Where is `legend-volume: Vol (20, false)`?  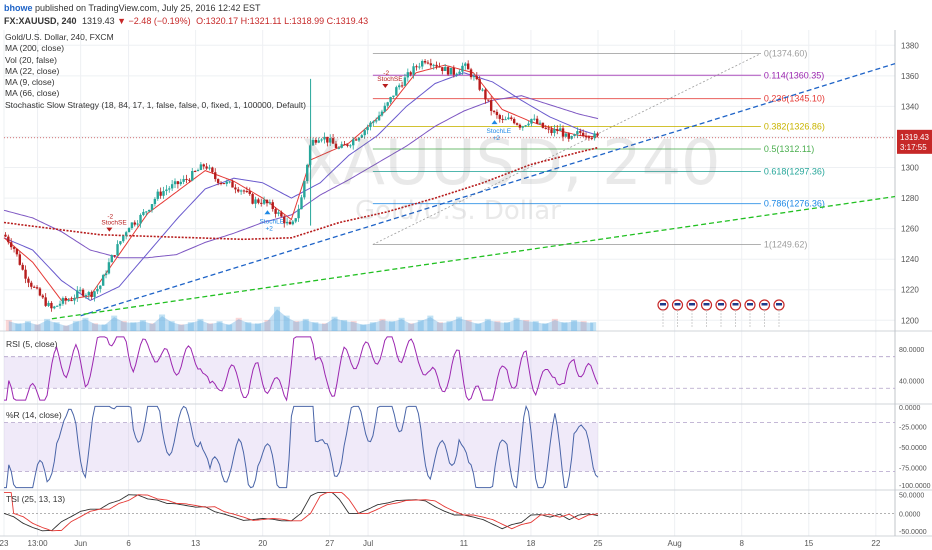 legend-volume: Vol (20, false) is located at coordinates (31, 59).